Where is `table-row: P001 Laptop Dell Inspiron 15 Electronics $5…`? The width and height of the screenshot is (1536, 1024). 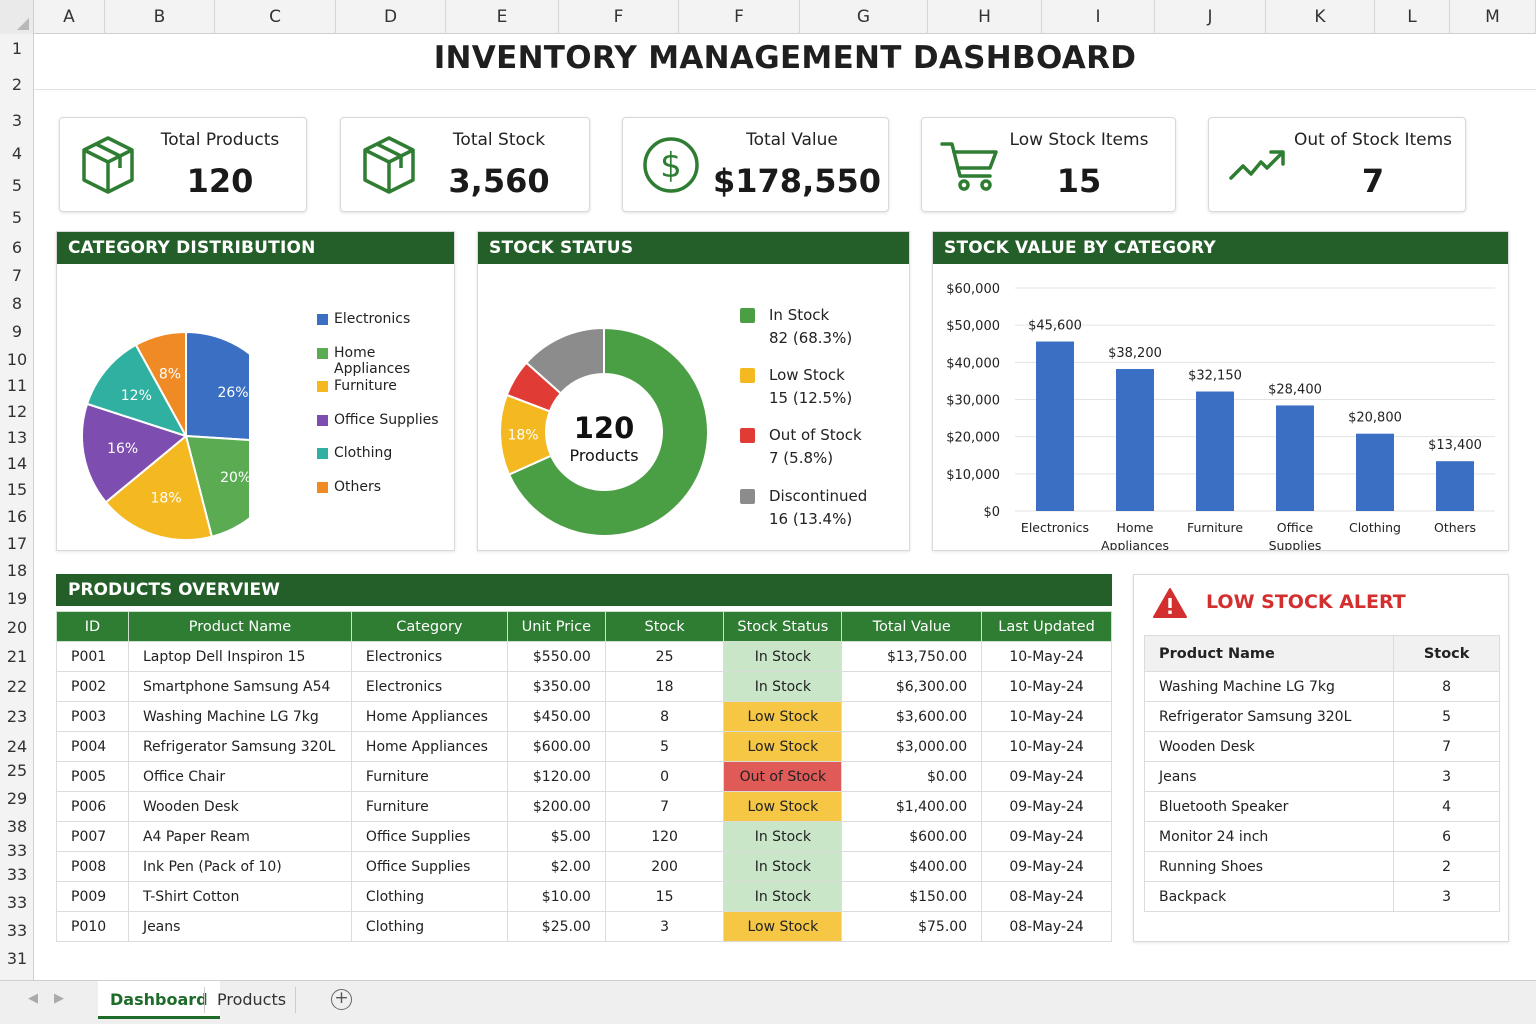 table-row: P001 Laptop Dell Inspiron 15 Electronics $5… is located at coordinates (584, 656).